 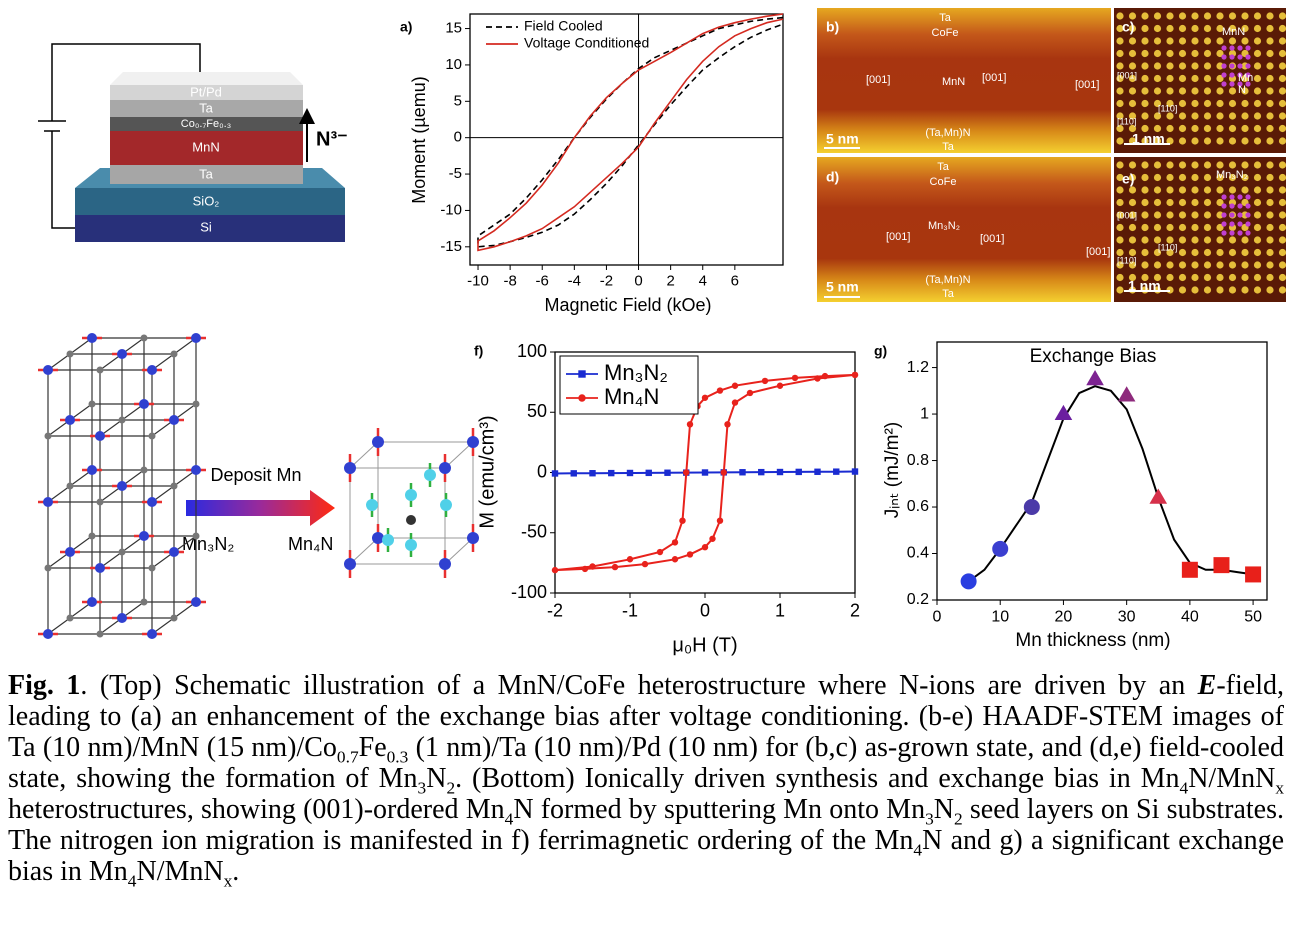 I want to click on caption-text: 4, so click(x=1184, y=788).